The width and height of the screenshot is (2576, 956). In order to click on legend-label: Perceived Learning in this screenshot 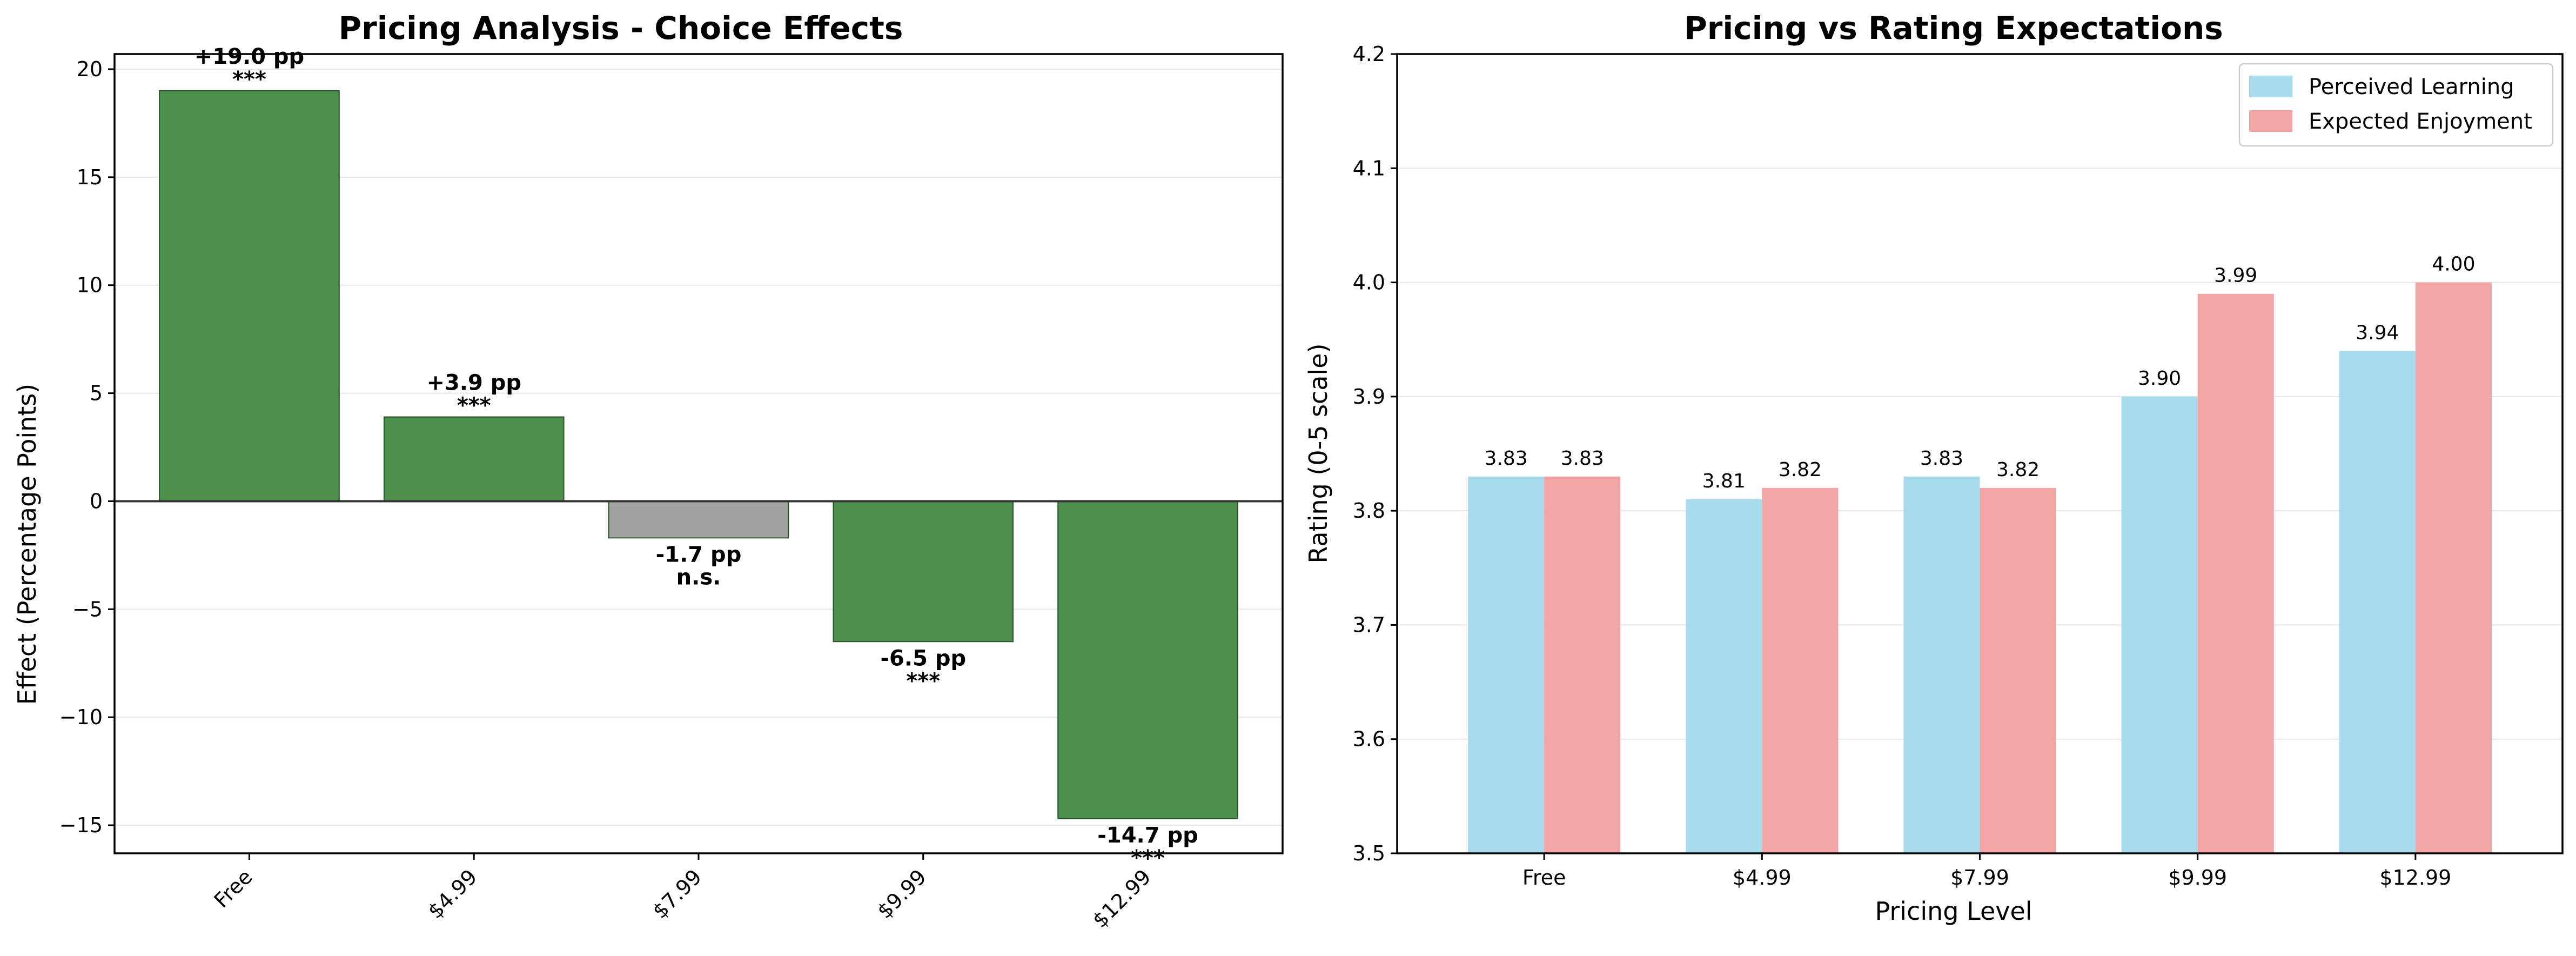, I will do `click(2412, 87)`.